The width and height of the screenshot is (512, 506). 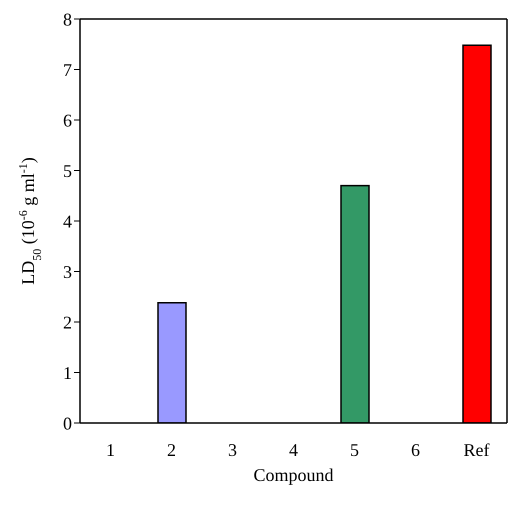 I want to click on x-tick-label: 6, so click(x=415, y=450).